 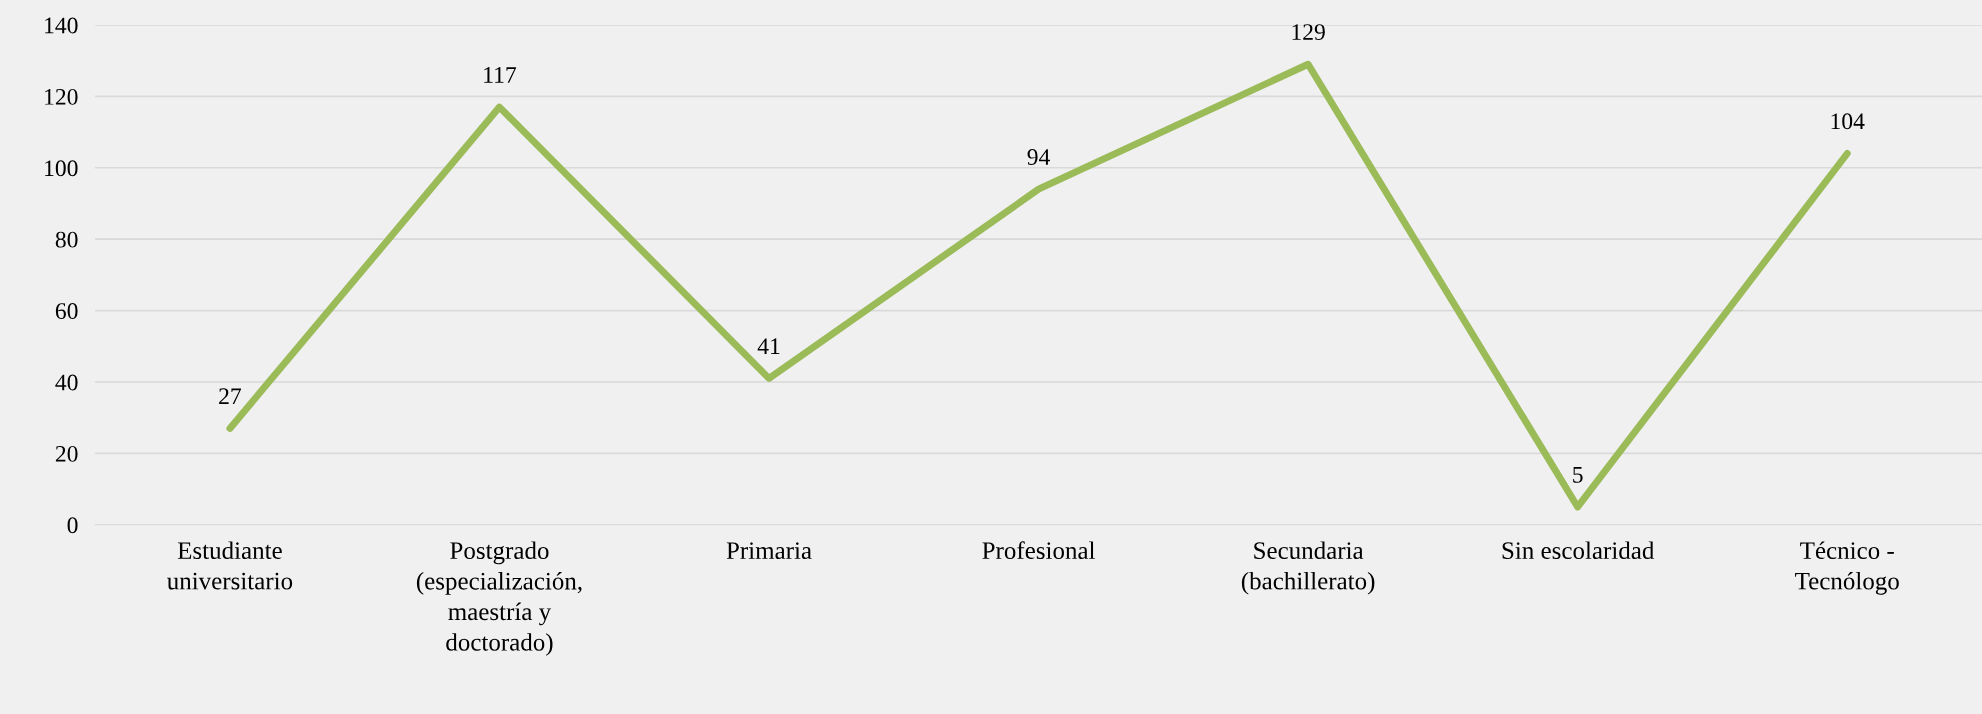 What do you see at coordinates (1308, 32) in the screenshot?
I see `data-label: 129` at bounding box center [1308, 32].